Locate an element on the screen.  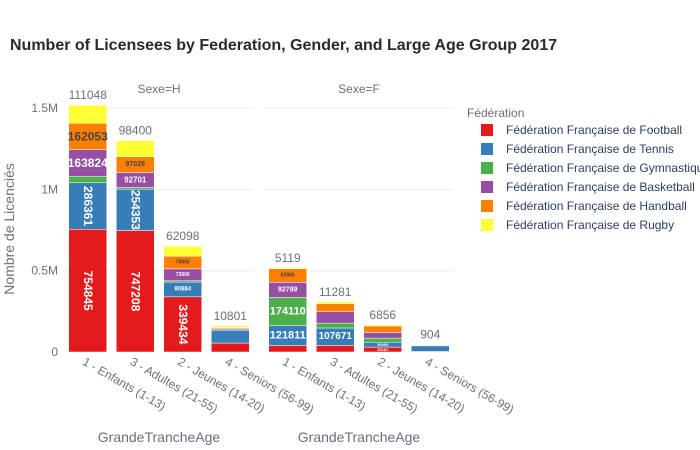
segment-value-label: 747208 is located at coordinates (135, 291).